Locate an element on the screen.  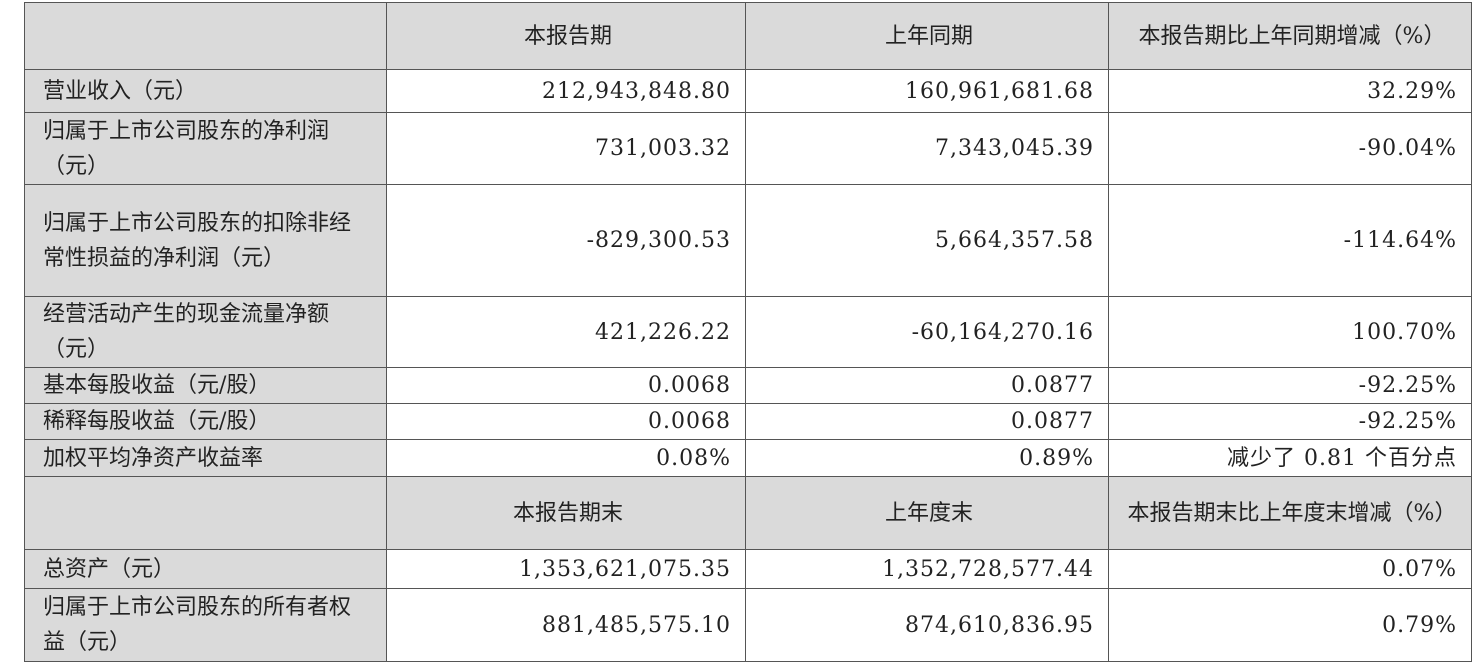
row-label: 稀释每股收益（元/股） is located at coordinates (205, 421).